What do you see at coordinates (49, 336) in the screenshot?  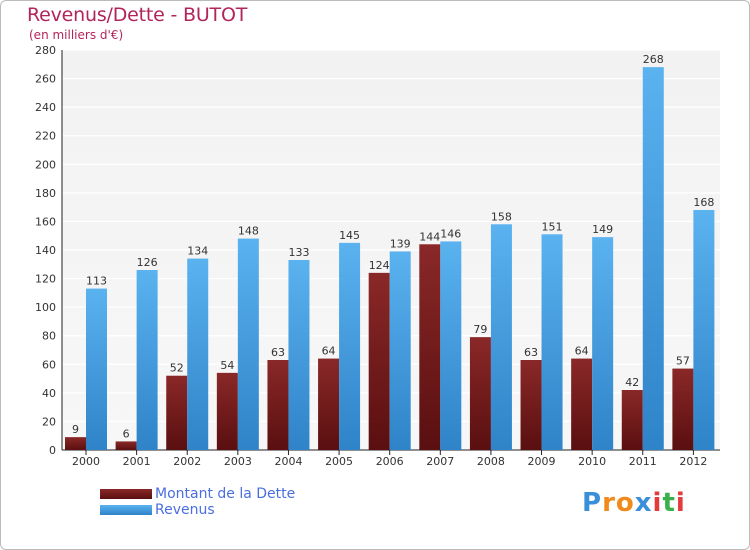 I see `y-tick-label: 80` at bounding box center [49, 336].